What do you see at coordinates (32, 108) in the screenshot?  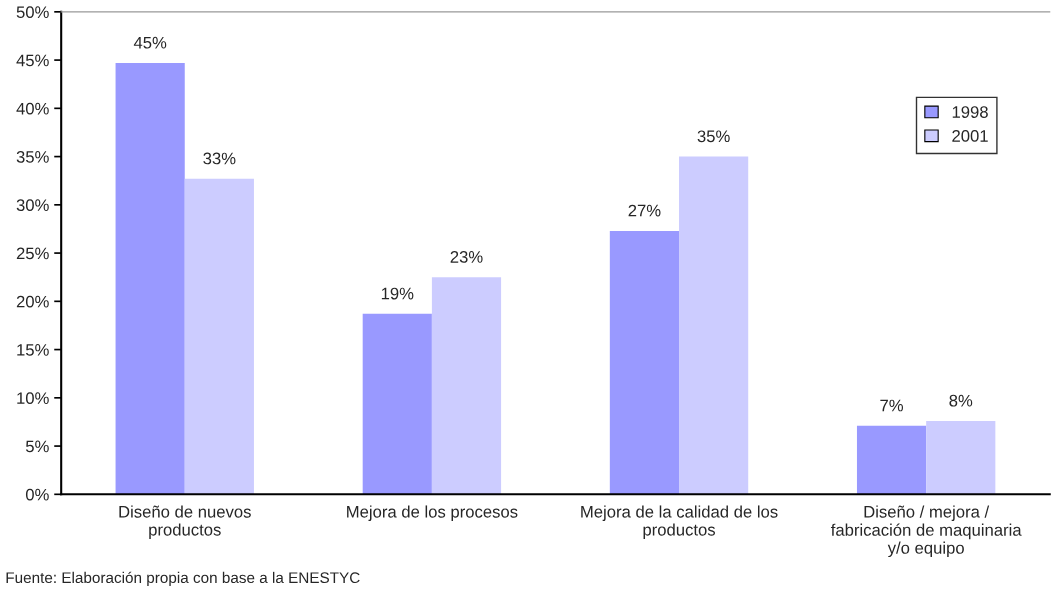 I see `y-tick-label: 40%` at bounding box center [32, 108].